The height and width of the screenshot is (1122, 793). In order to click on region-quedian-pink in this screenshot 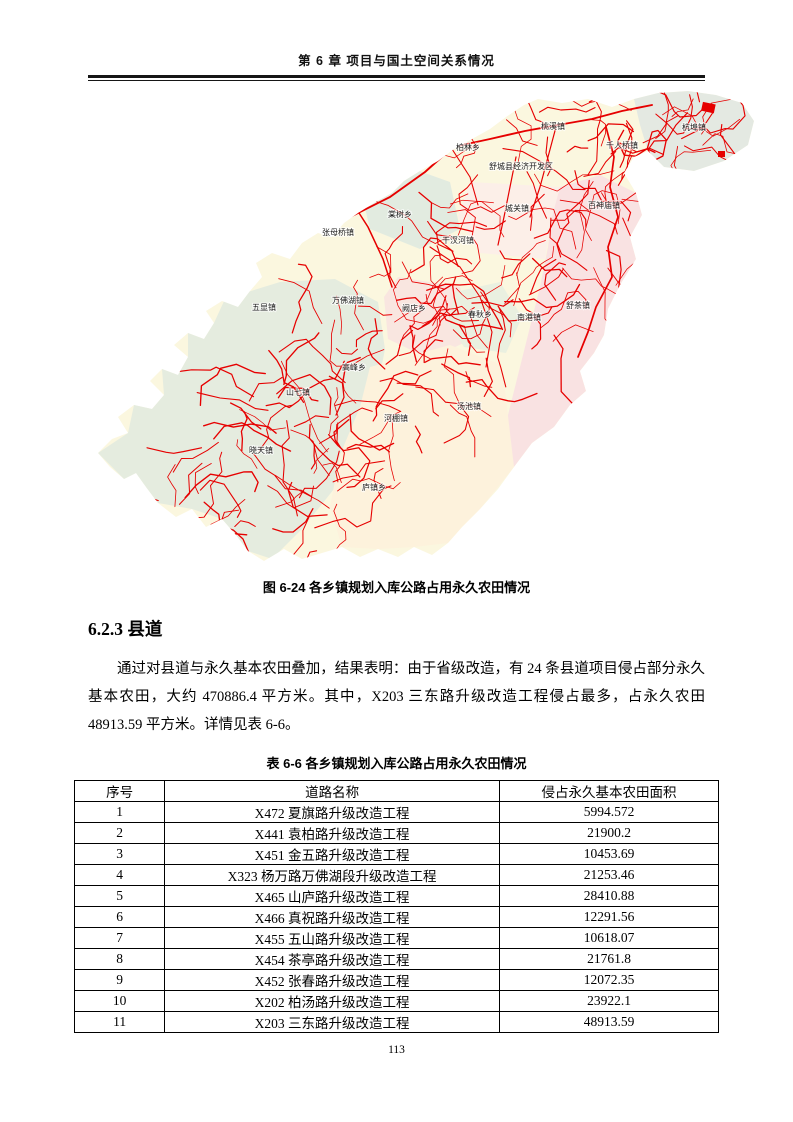, I will do `click(428, 318)`.